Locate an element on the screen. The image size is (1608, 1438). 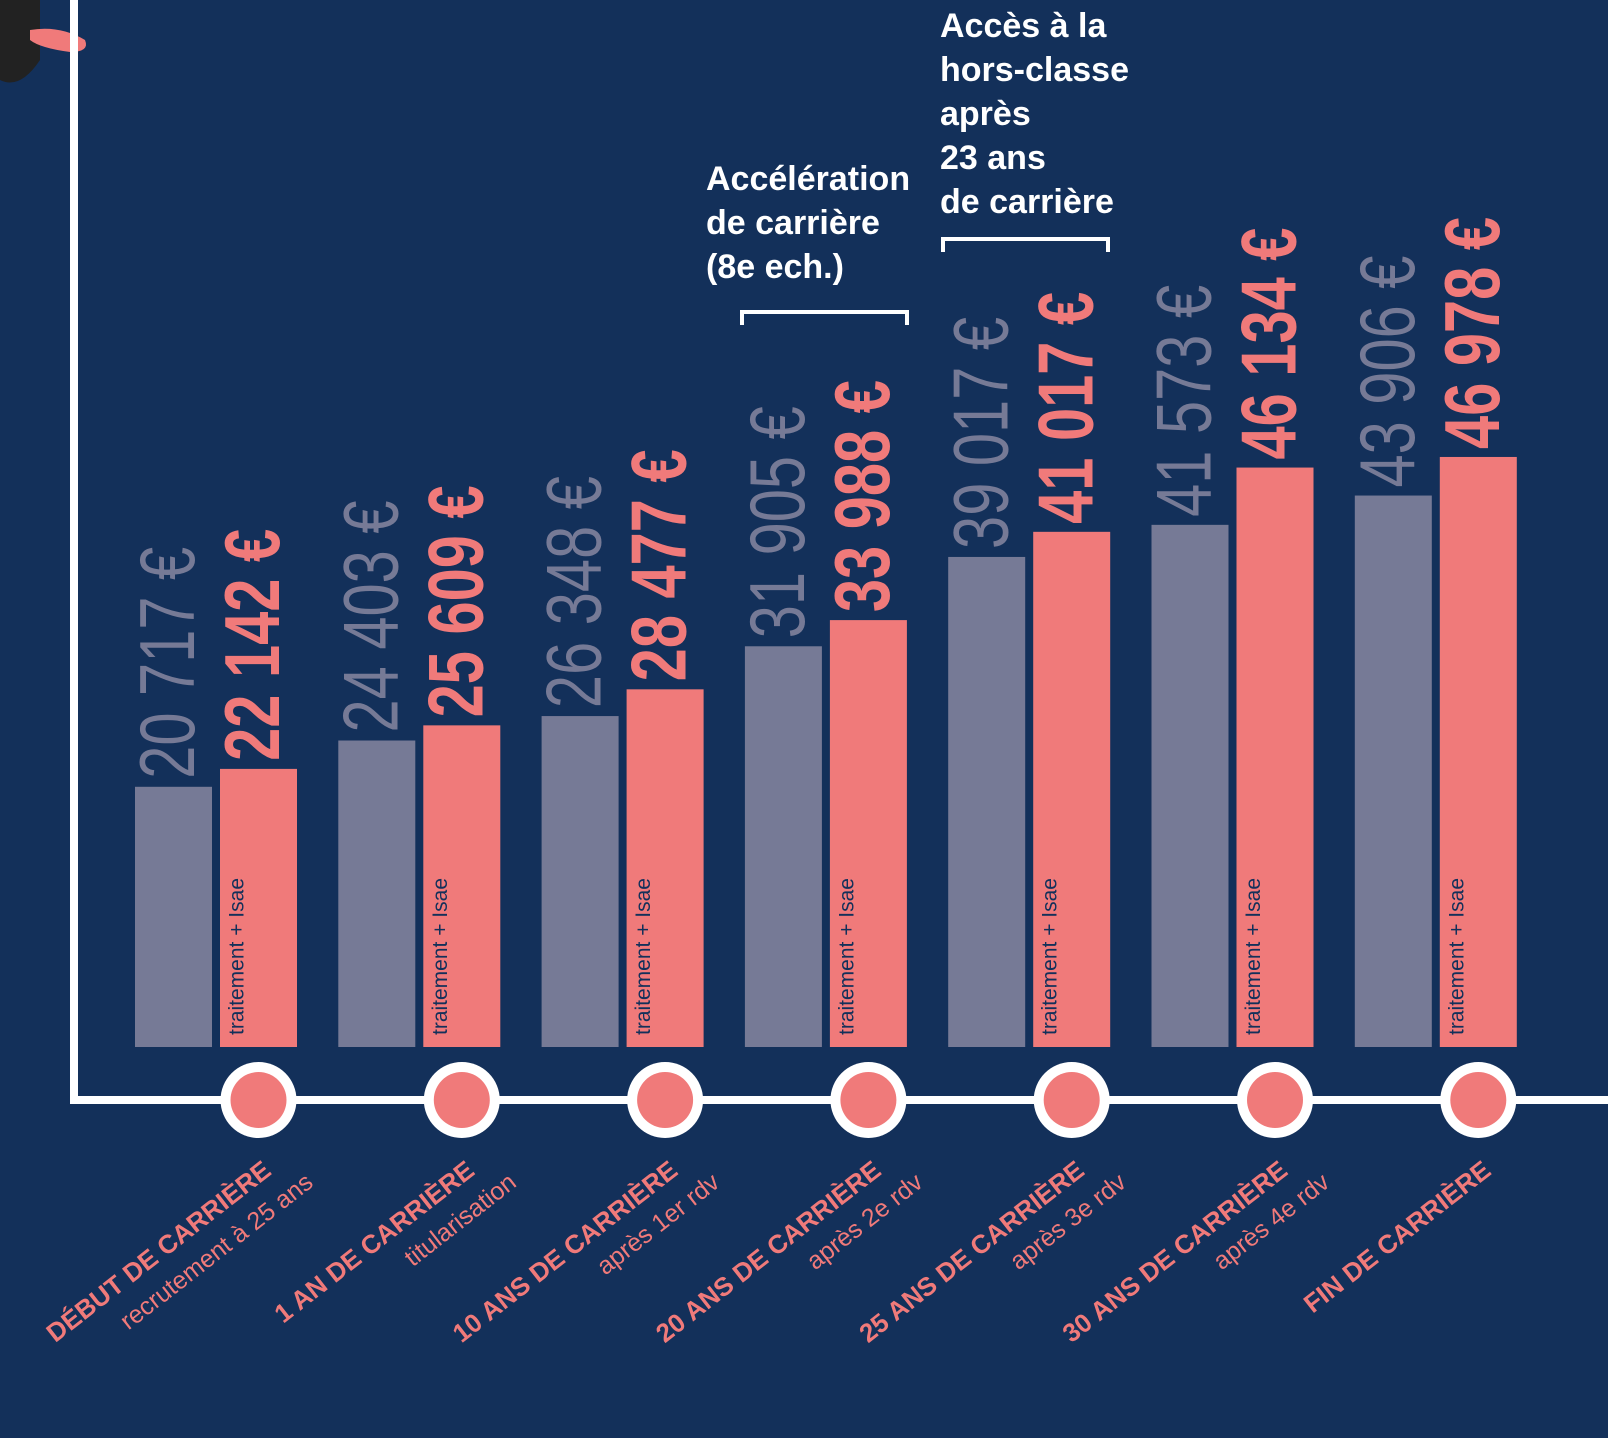
annotation: après is located at coordinates (985, 114).